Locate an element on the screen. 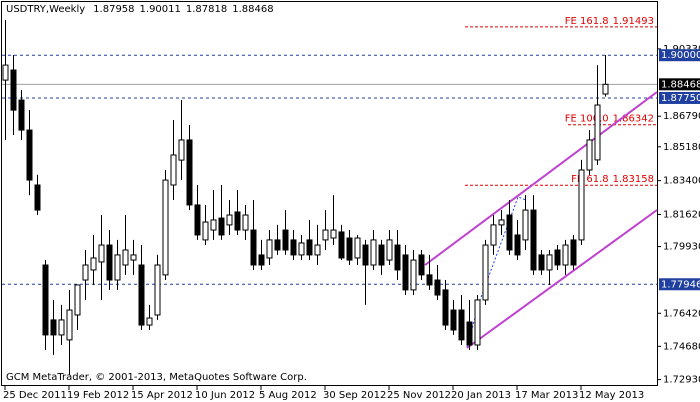  channel-upper is located at coordinates (541, 178).